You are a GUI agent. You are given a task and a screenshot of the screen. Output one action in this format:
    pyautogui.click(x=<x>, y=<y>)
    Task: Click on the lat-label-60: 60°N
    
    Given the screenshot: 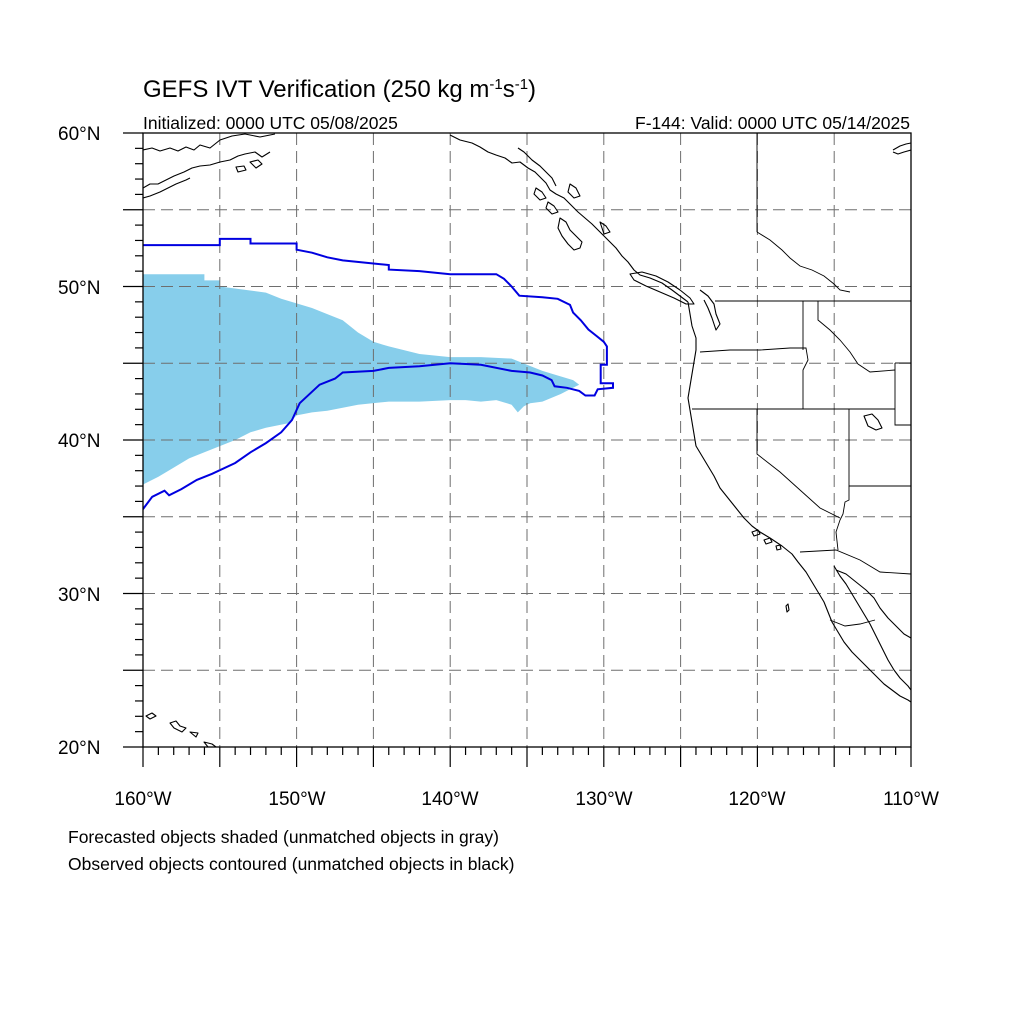 What is the action you would take?
    pyautogui.click(x=79, y=134)
    